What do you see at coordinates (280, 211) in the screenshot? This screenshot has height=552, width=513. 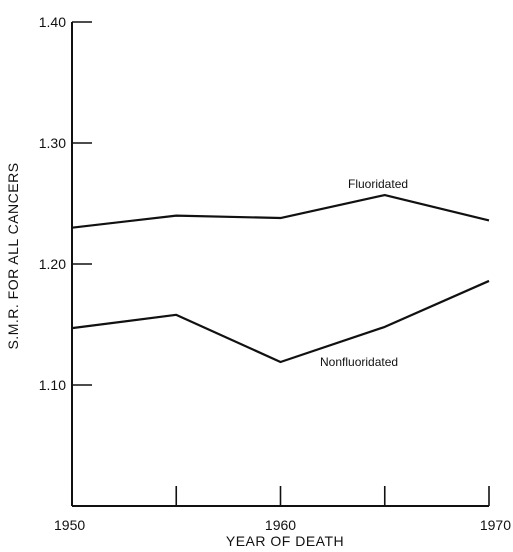 I see `series-line-fluoridated` at bounding box center [280, 211].